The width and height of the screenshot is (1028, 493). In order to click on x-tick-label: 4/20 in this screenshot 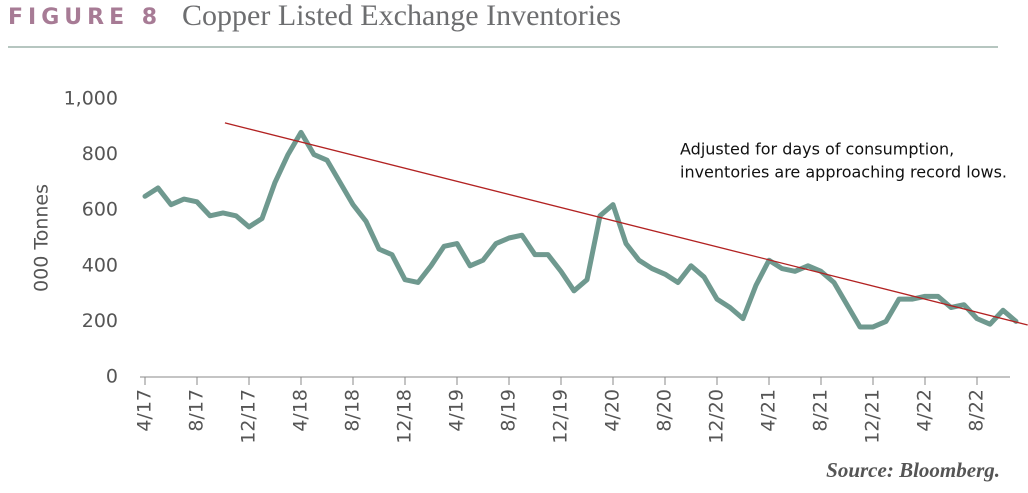, I will do `click(613, 410)`.